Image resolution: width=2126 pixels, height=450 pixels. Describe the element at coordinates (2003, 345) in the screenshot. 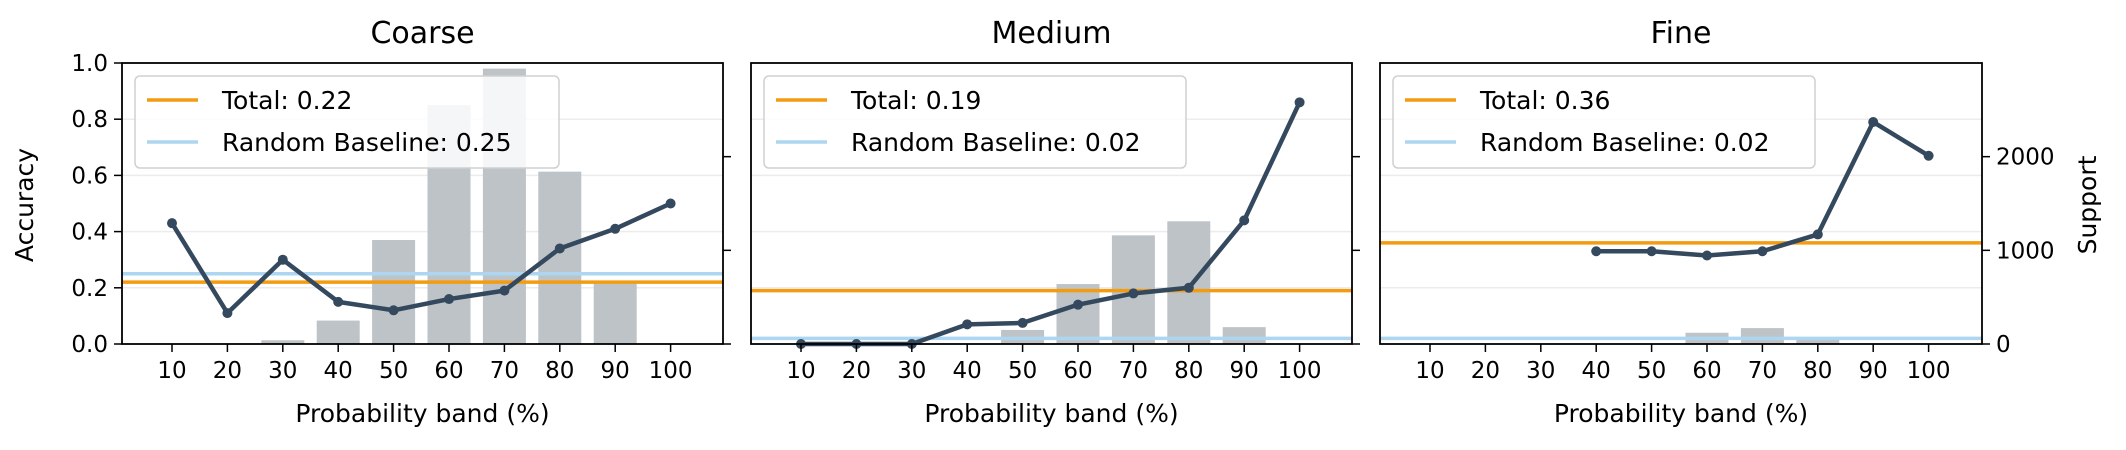

I see `support-tick-label: 0` at that location.